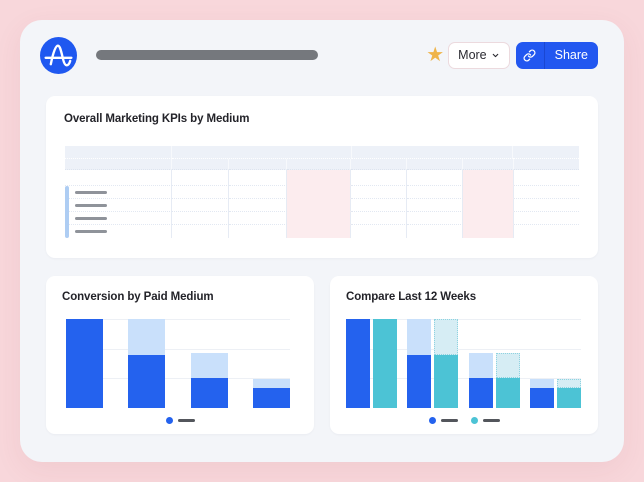 The image size is (644, 482). Describe the element at coordinates (472, 55) in the screenshot. I see `more-button-label: More` at that location.